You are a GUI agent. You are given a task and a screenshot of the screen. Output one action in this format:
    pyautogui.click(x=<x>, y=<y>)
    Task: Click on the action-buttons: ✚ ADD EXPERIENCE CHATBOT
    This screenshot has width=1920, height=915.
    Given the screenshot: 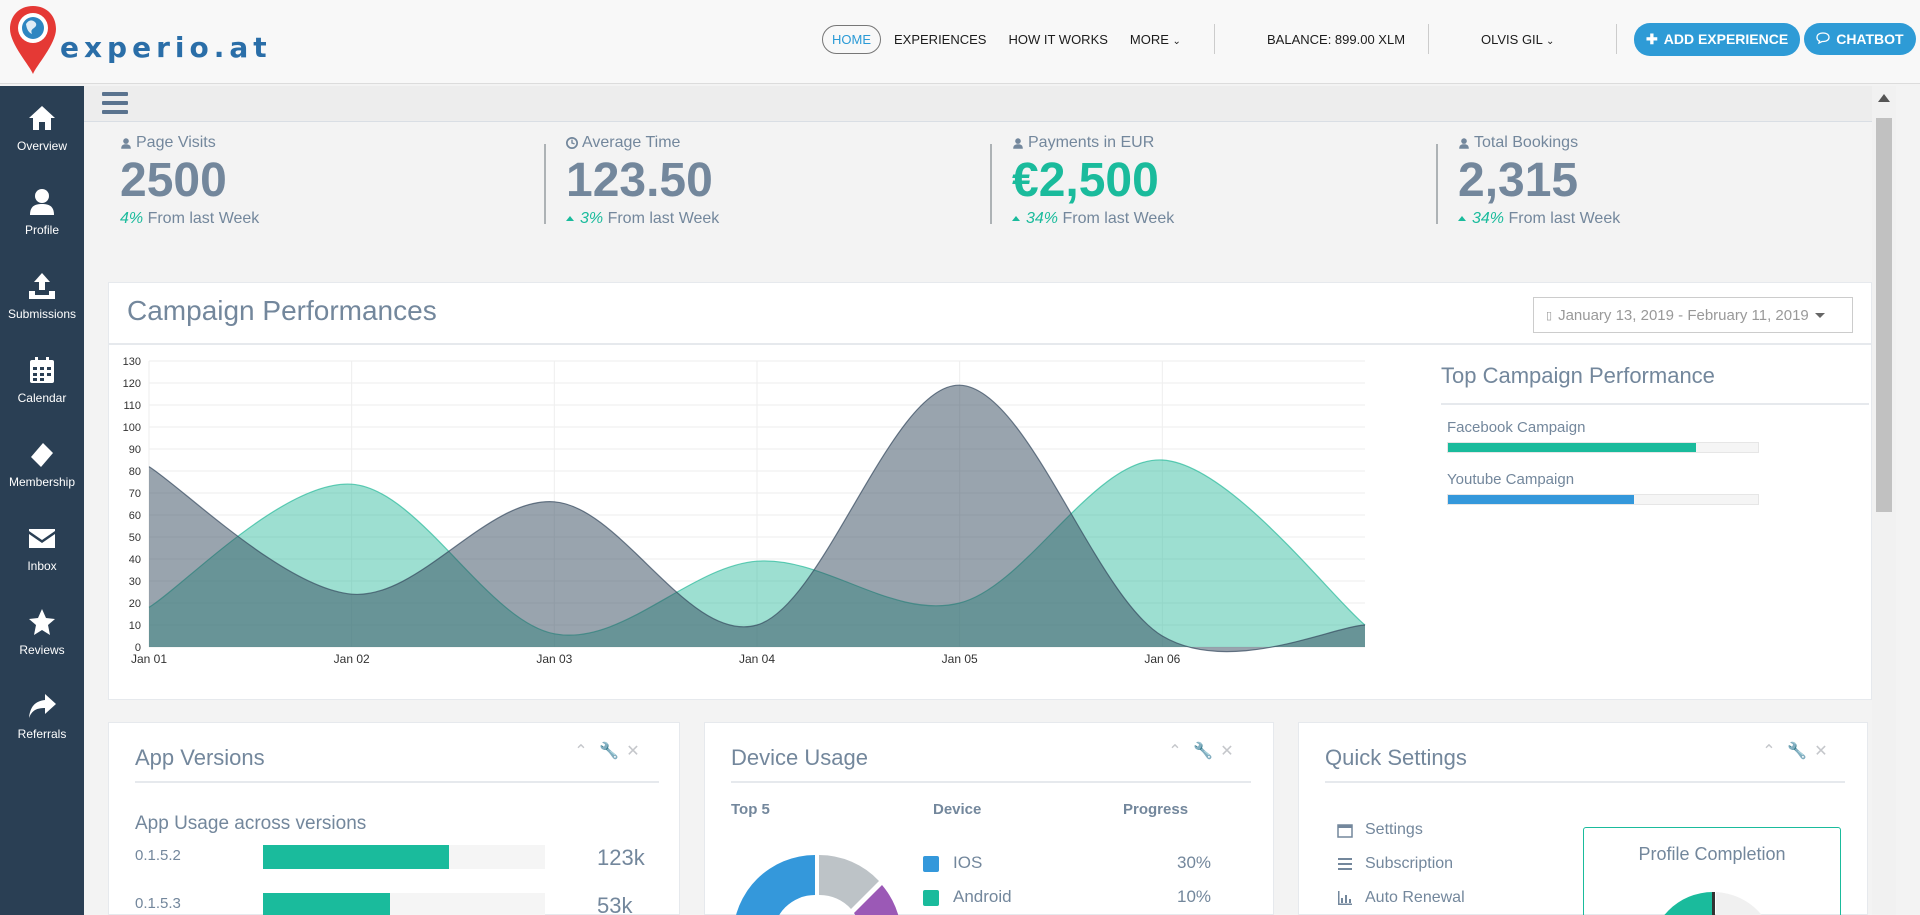 What is the action you would take?
    pyautogui.click(x=1775, y=39)
    